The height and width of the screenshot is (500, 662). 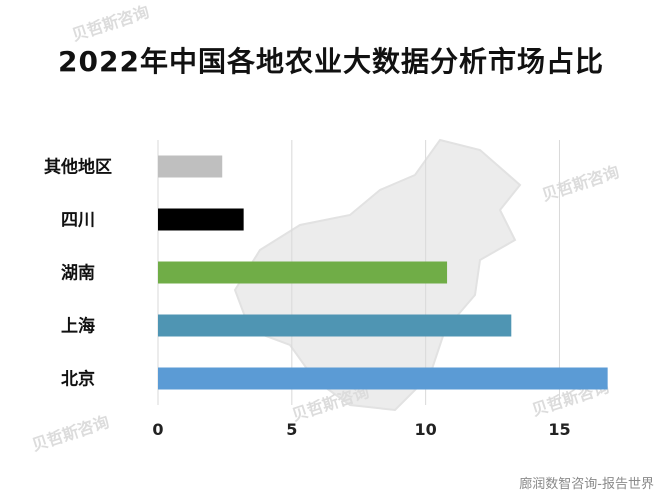 I want to click on y-category-label: 其他地区, so click(x=78, y=167).